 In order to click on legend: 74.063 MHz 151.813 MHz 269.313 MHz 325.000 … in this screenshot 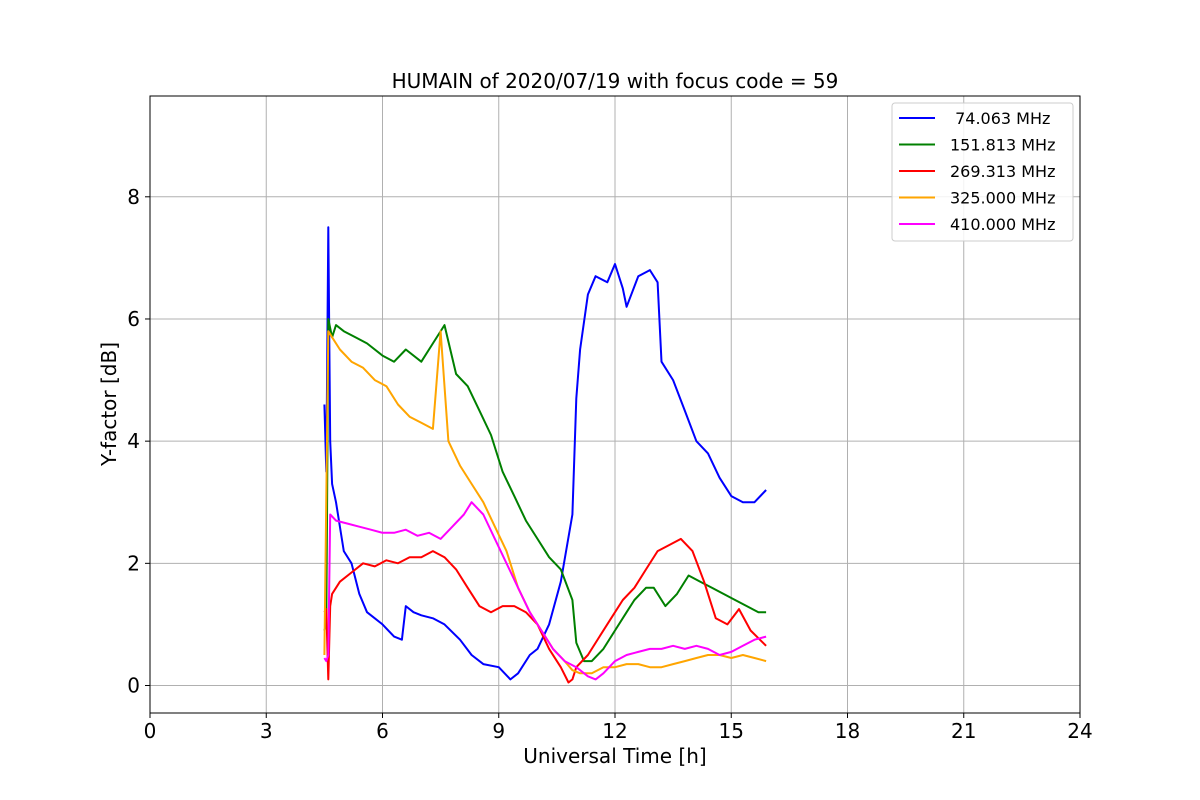, I will do `click(982, 172)`.